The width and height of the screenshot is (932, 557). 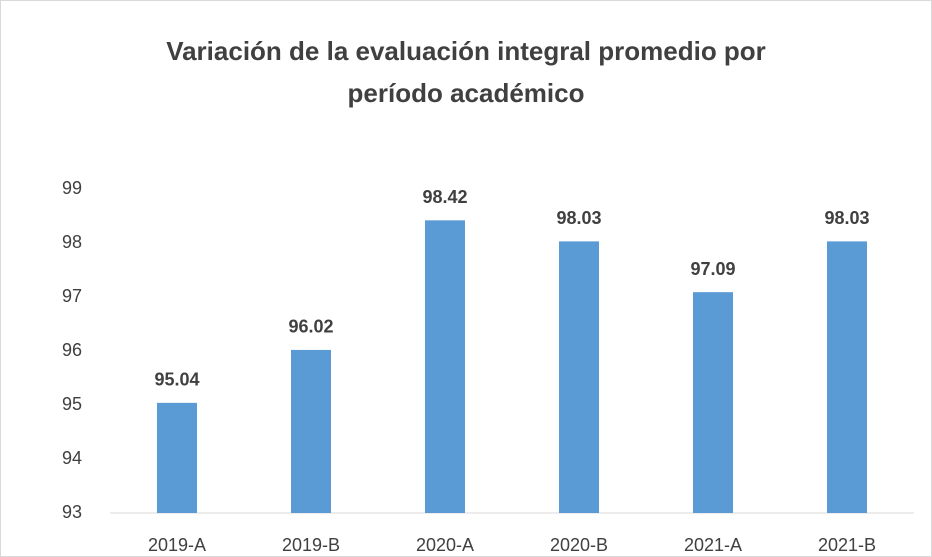 What do you see at coordinates (72, 458) in the screenshot?
I see `y-tick-label: 94` at bounding box center [72, 458].